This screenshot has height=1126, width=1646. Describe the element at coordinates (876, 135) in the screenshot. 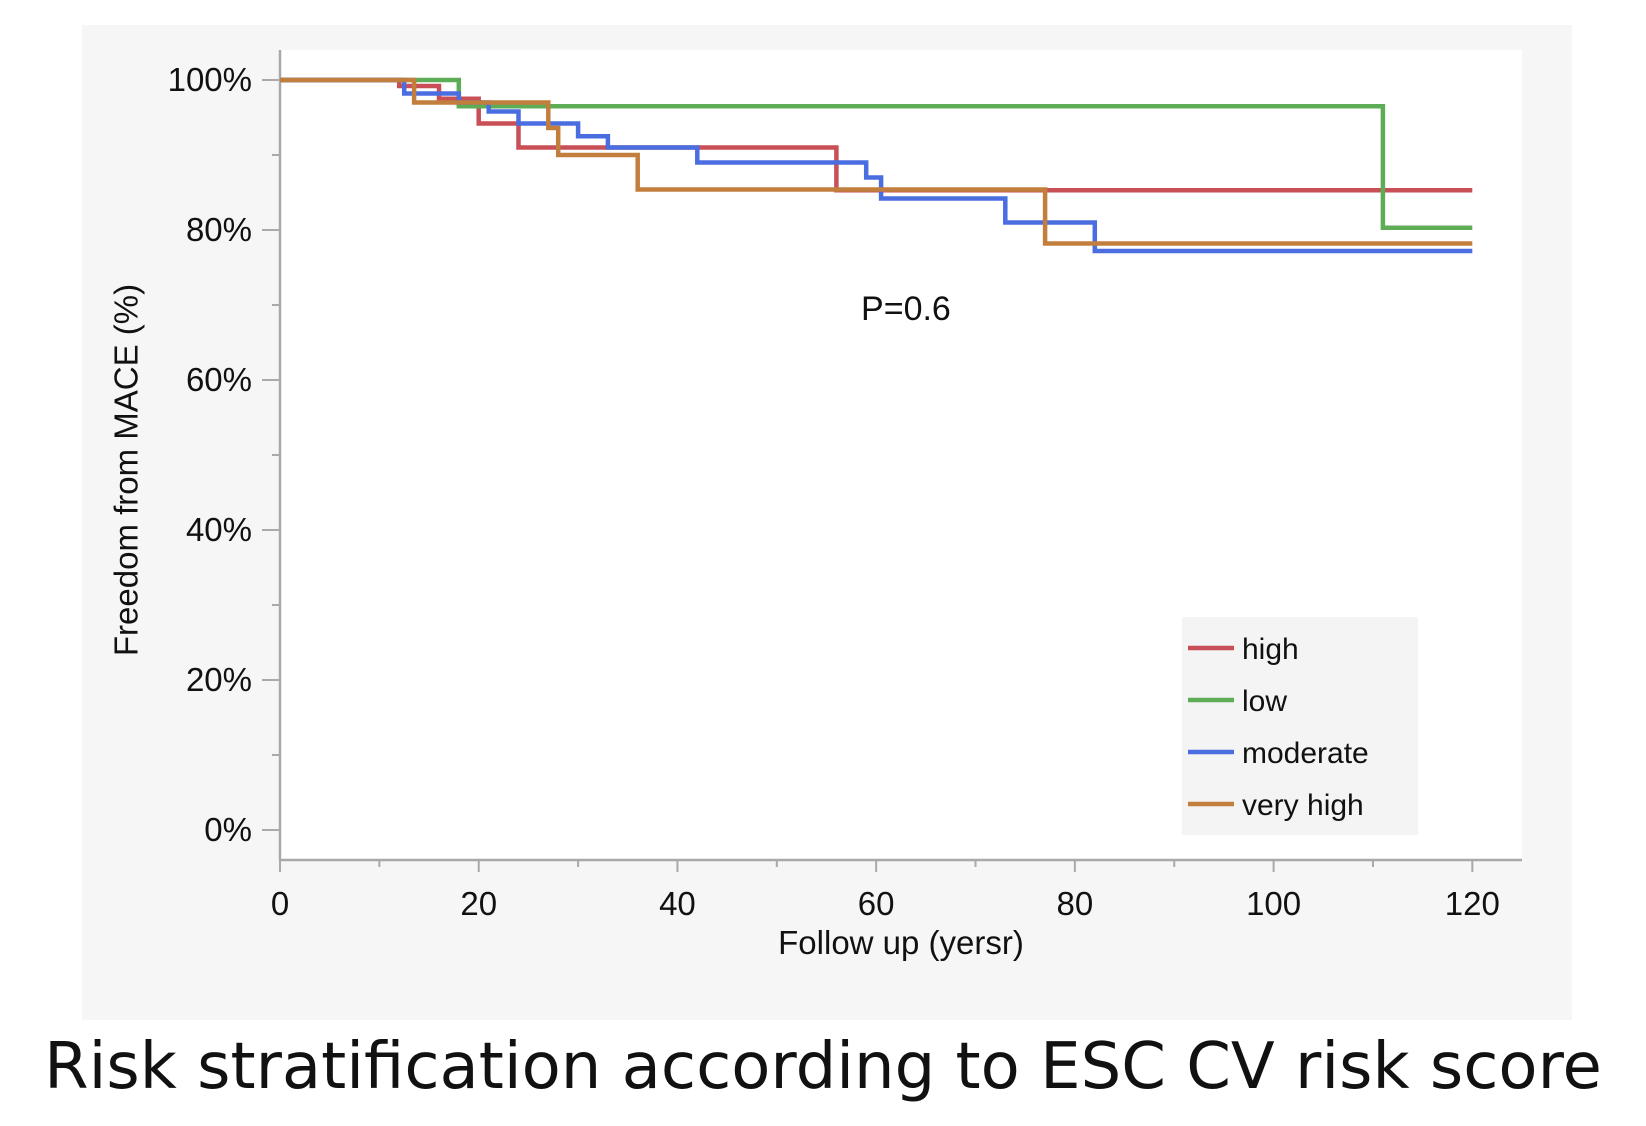

I see `series-line-high` at that location.